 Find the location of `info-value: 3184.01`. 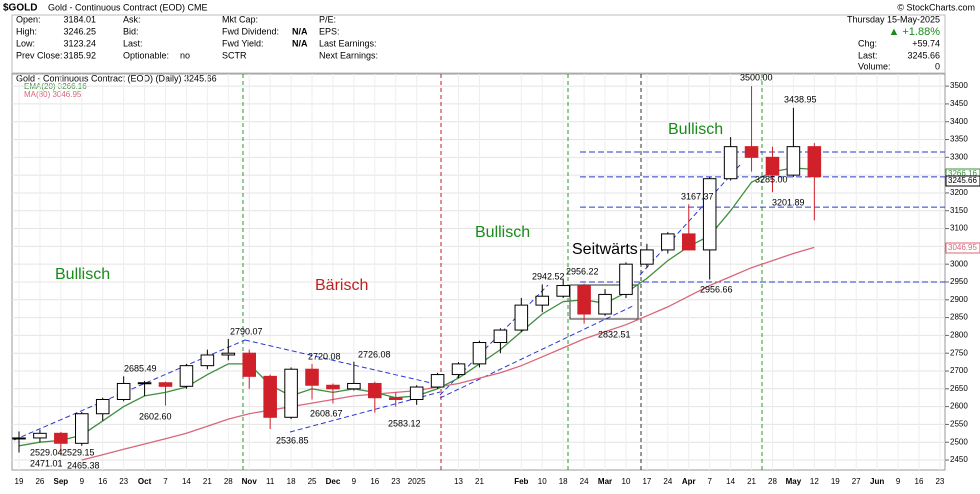

info-value: 3184.01 is located at coordinates (79, 19).